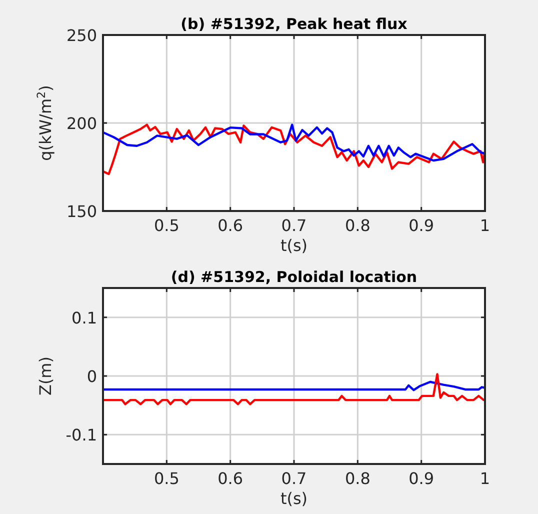  What do you see at coordinates (81, 435) in the screenshot?
I see `y-tick-label: -0.1` at bounding box center [81, 435].